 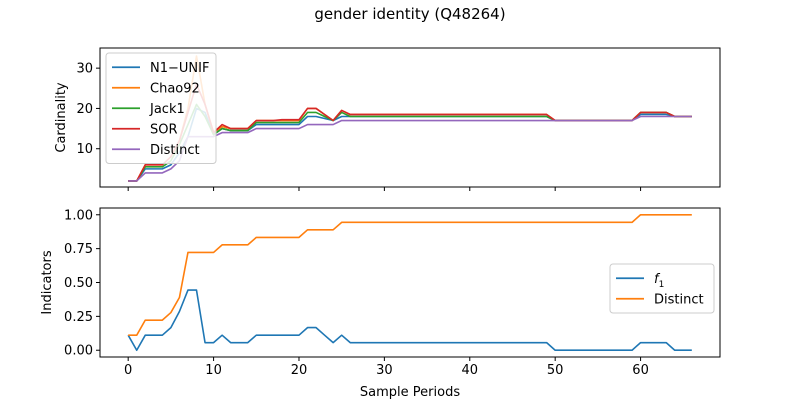 I want to click on legend-label-text: Chao92, so click(x=175, y=88).